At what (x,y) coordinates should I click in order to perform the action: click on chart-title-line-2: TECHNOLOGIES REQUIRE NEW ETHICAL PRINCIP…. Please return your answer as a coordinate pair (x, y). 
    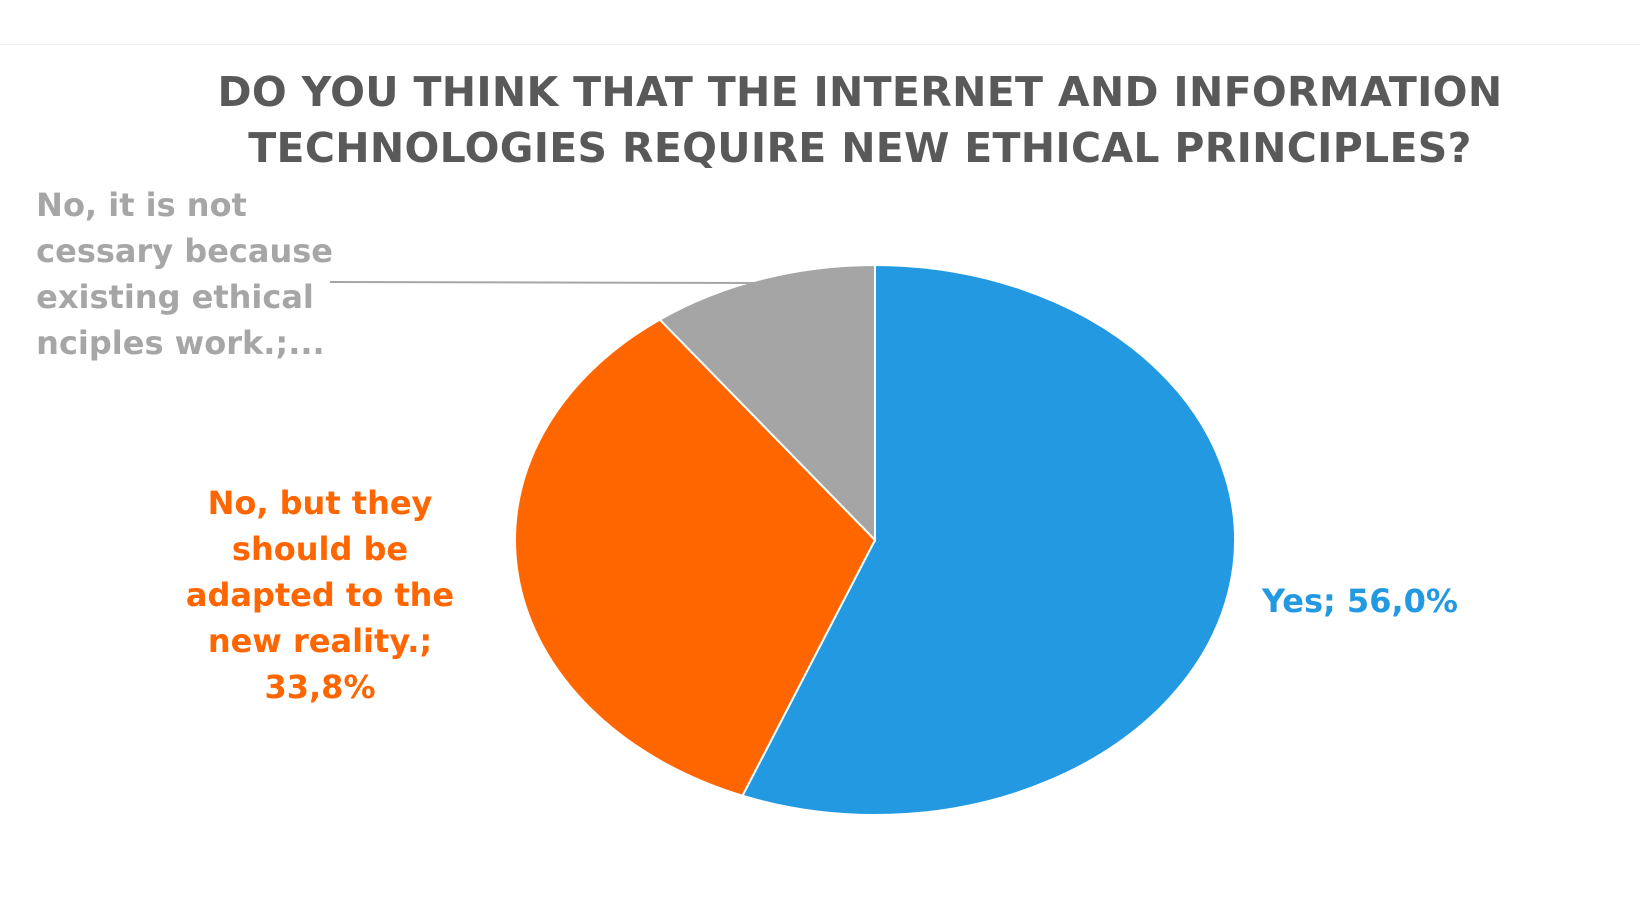
    Looking at the image, I should click on (860, 148).